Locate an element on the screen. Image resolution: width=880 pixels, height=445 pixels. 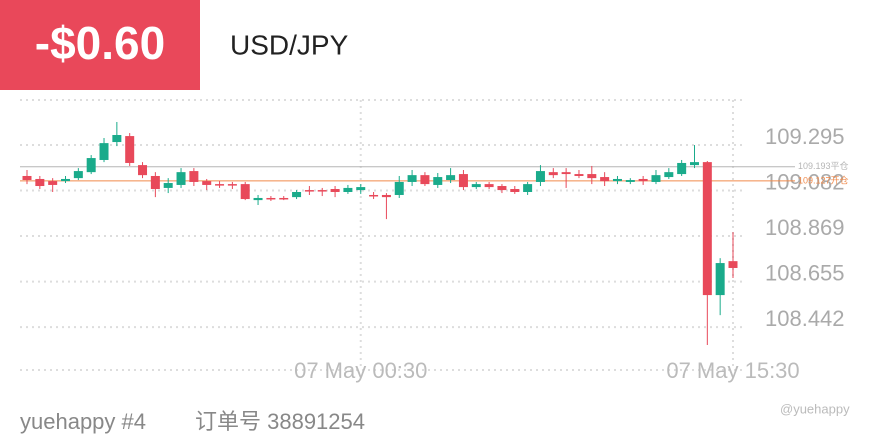
x-tick-label: 07 May 15:30 is located at coordinates (732, 370).